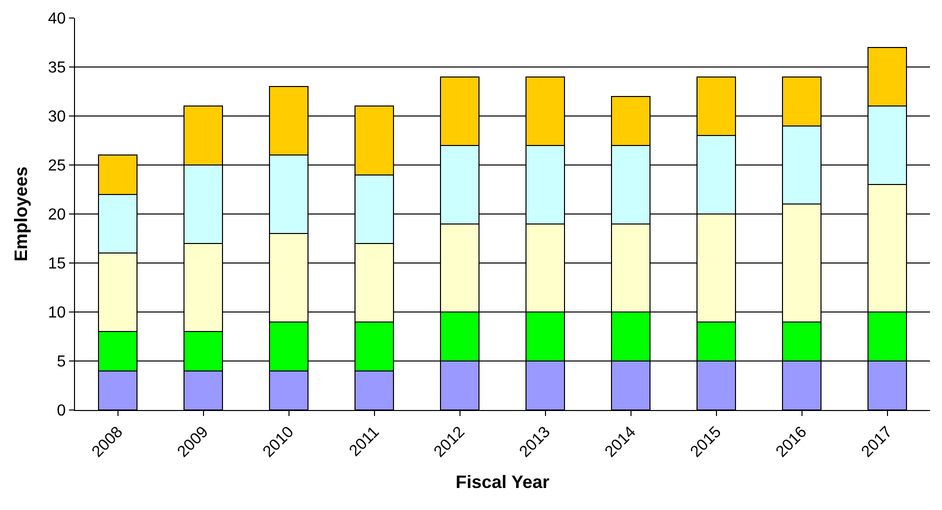  I want to click on y-tick-label: 25, so click(57, 166).